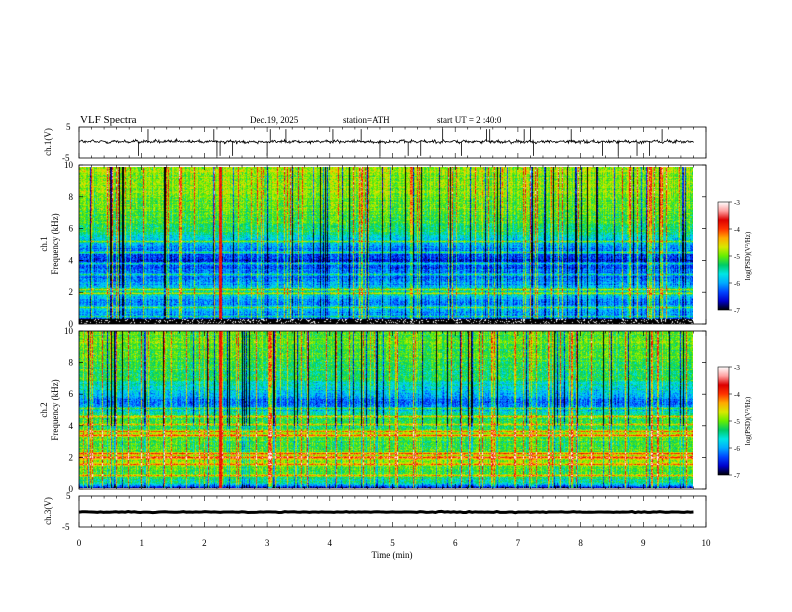 This screenshot has height=612, width=792. Describe the element at coordinates (71, 197) in the screenshot. I see `ch1-spec-ytick-label: 8` at that location.